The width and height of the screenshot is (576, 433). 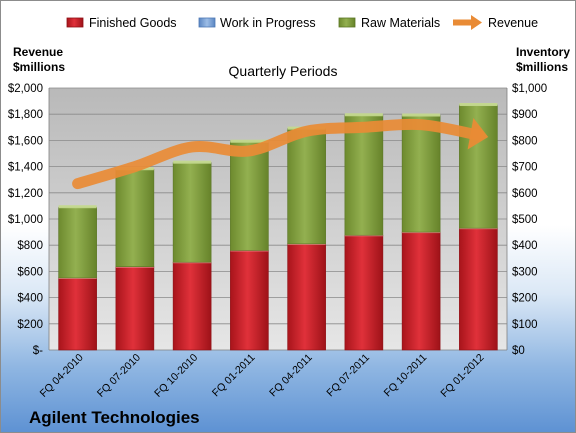 What do you see at coordinates (30, 272) in the screenshot?
I see `left-tick-label: $600` at bounding box center [30, 272].